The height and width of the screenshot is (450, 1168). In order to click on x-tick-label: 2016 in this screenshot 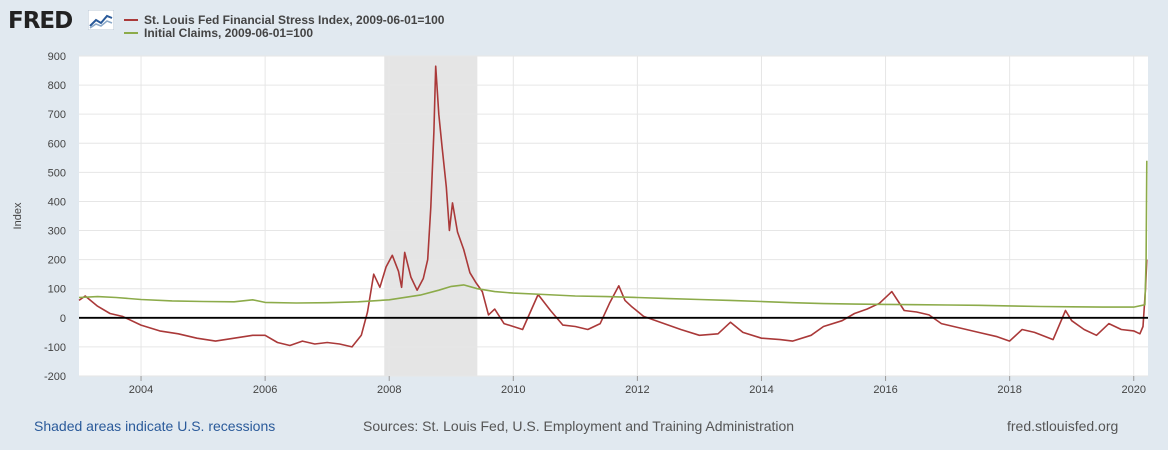, I will do `click(885, 390)`.